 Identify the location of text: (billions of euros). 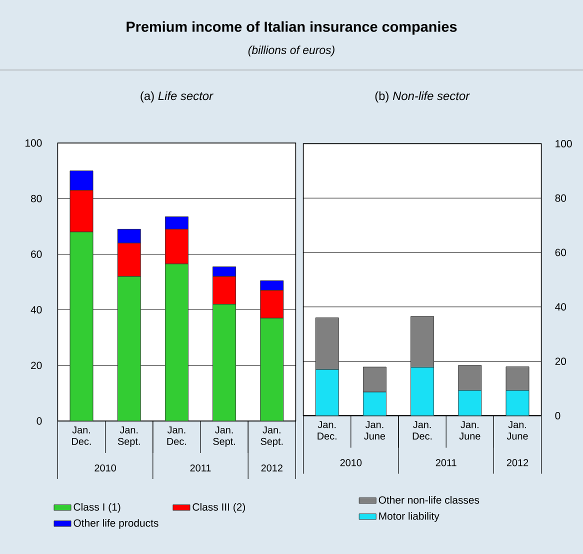
(291, 51).